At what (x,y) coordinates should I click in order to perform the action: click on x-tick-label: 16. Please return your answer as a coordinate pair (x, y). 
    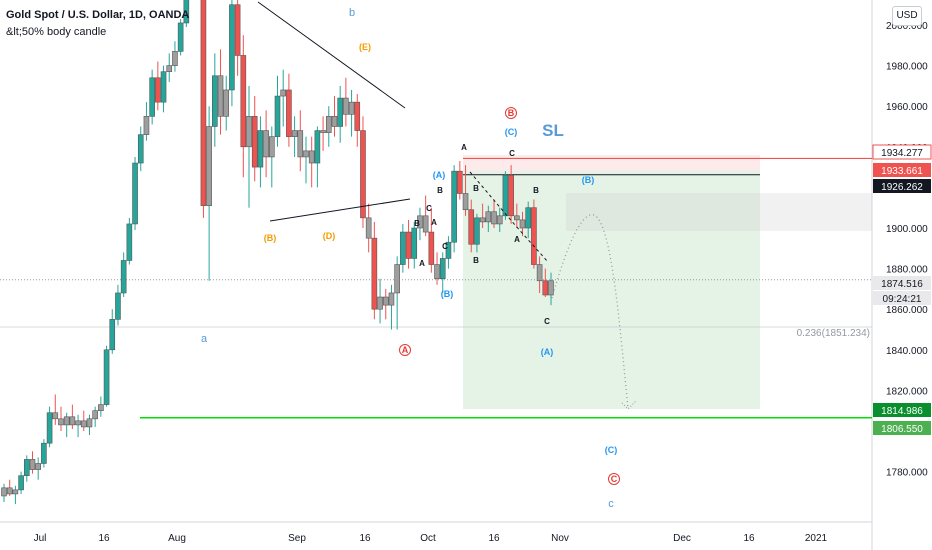
    Looking at the image, I should click on (104, 538).